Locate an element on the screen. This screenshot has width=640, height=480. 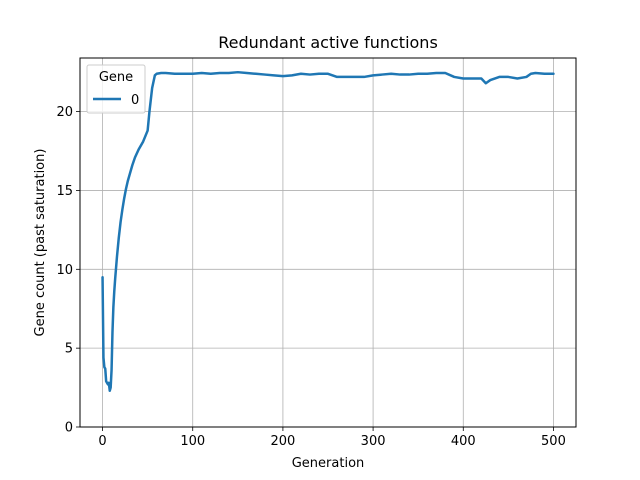
x-tick-label: 100 is located at coordinates (192, 441).